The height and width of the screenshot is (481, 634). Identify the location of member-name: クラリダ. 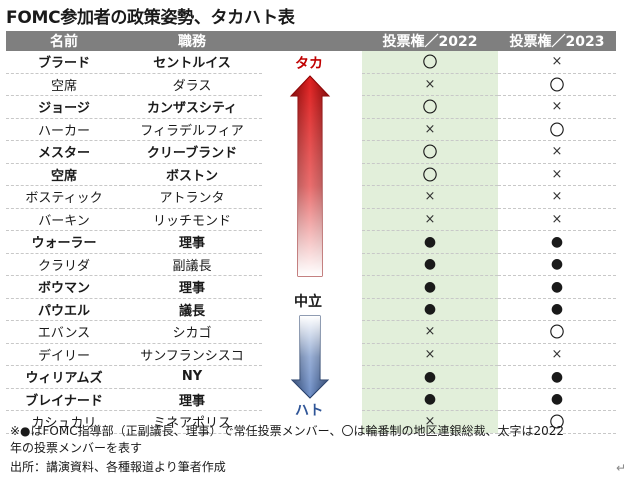
(64, 264).